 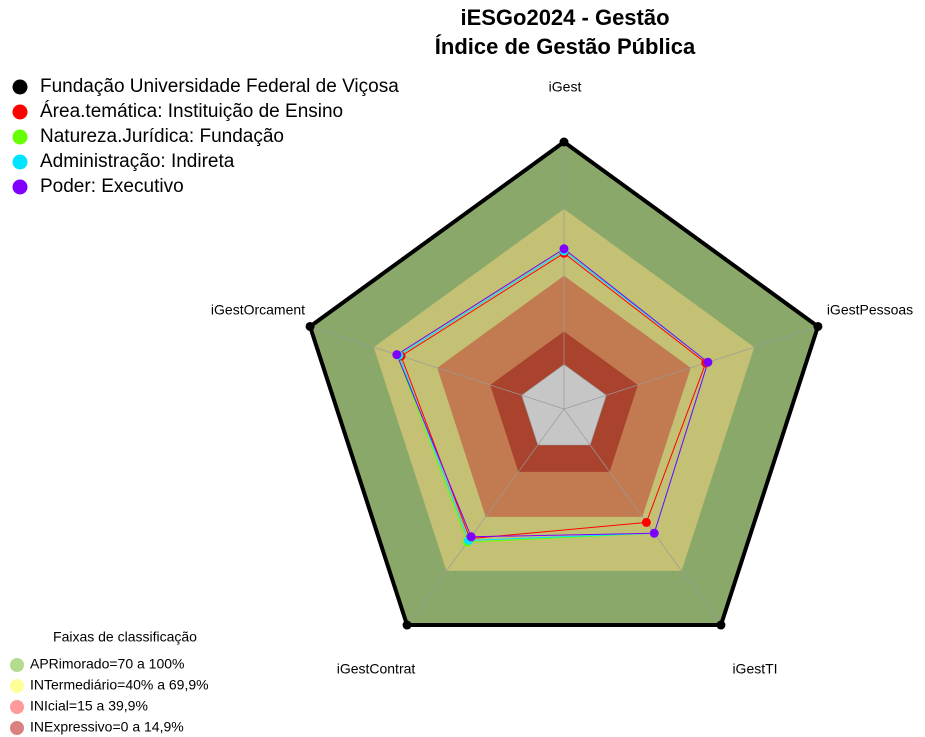 I want to click on axis-label: iGestPessoas, so click(x=870, y=310).